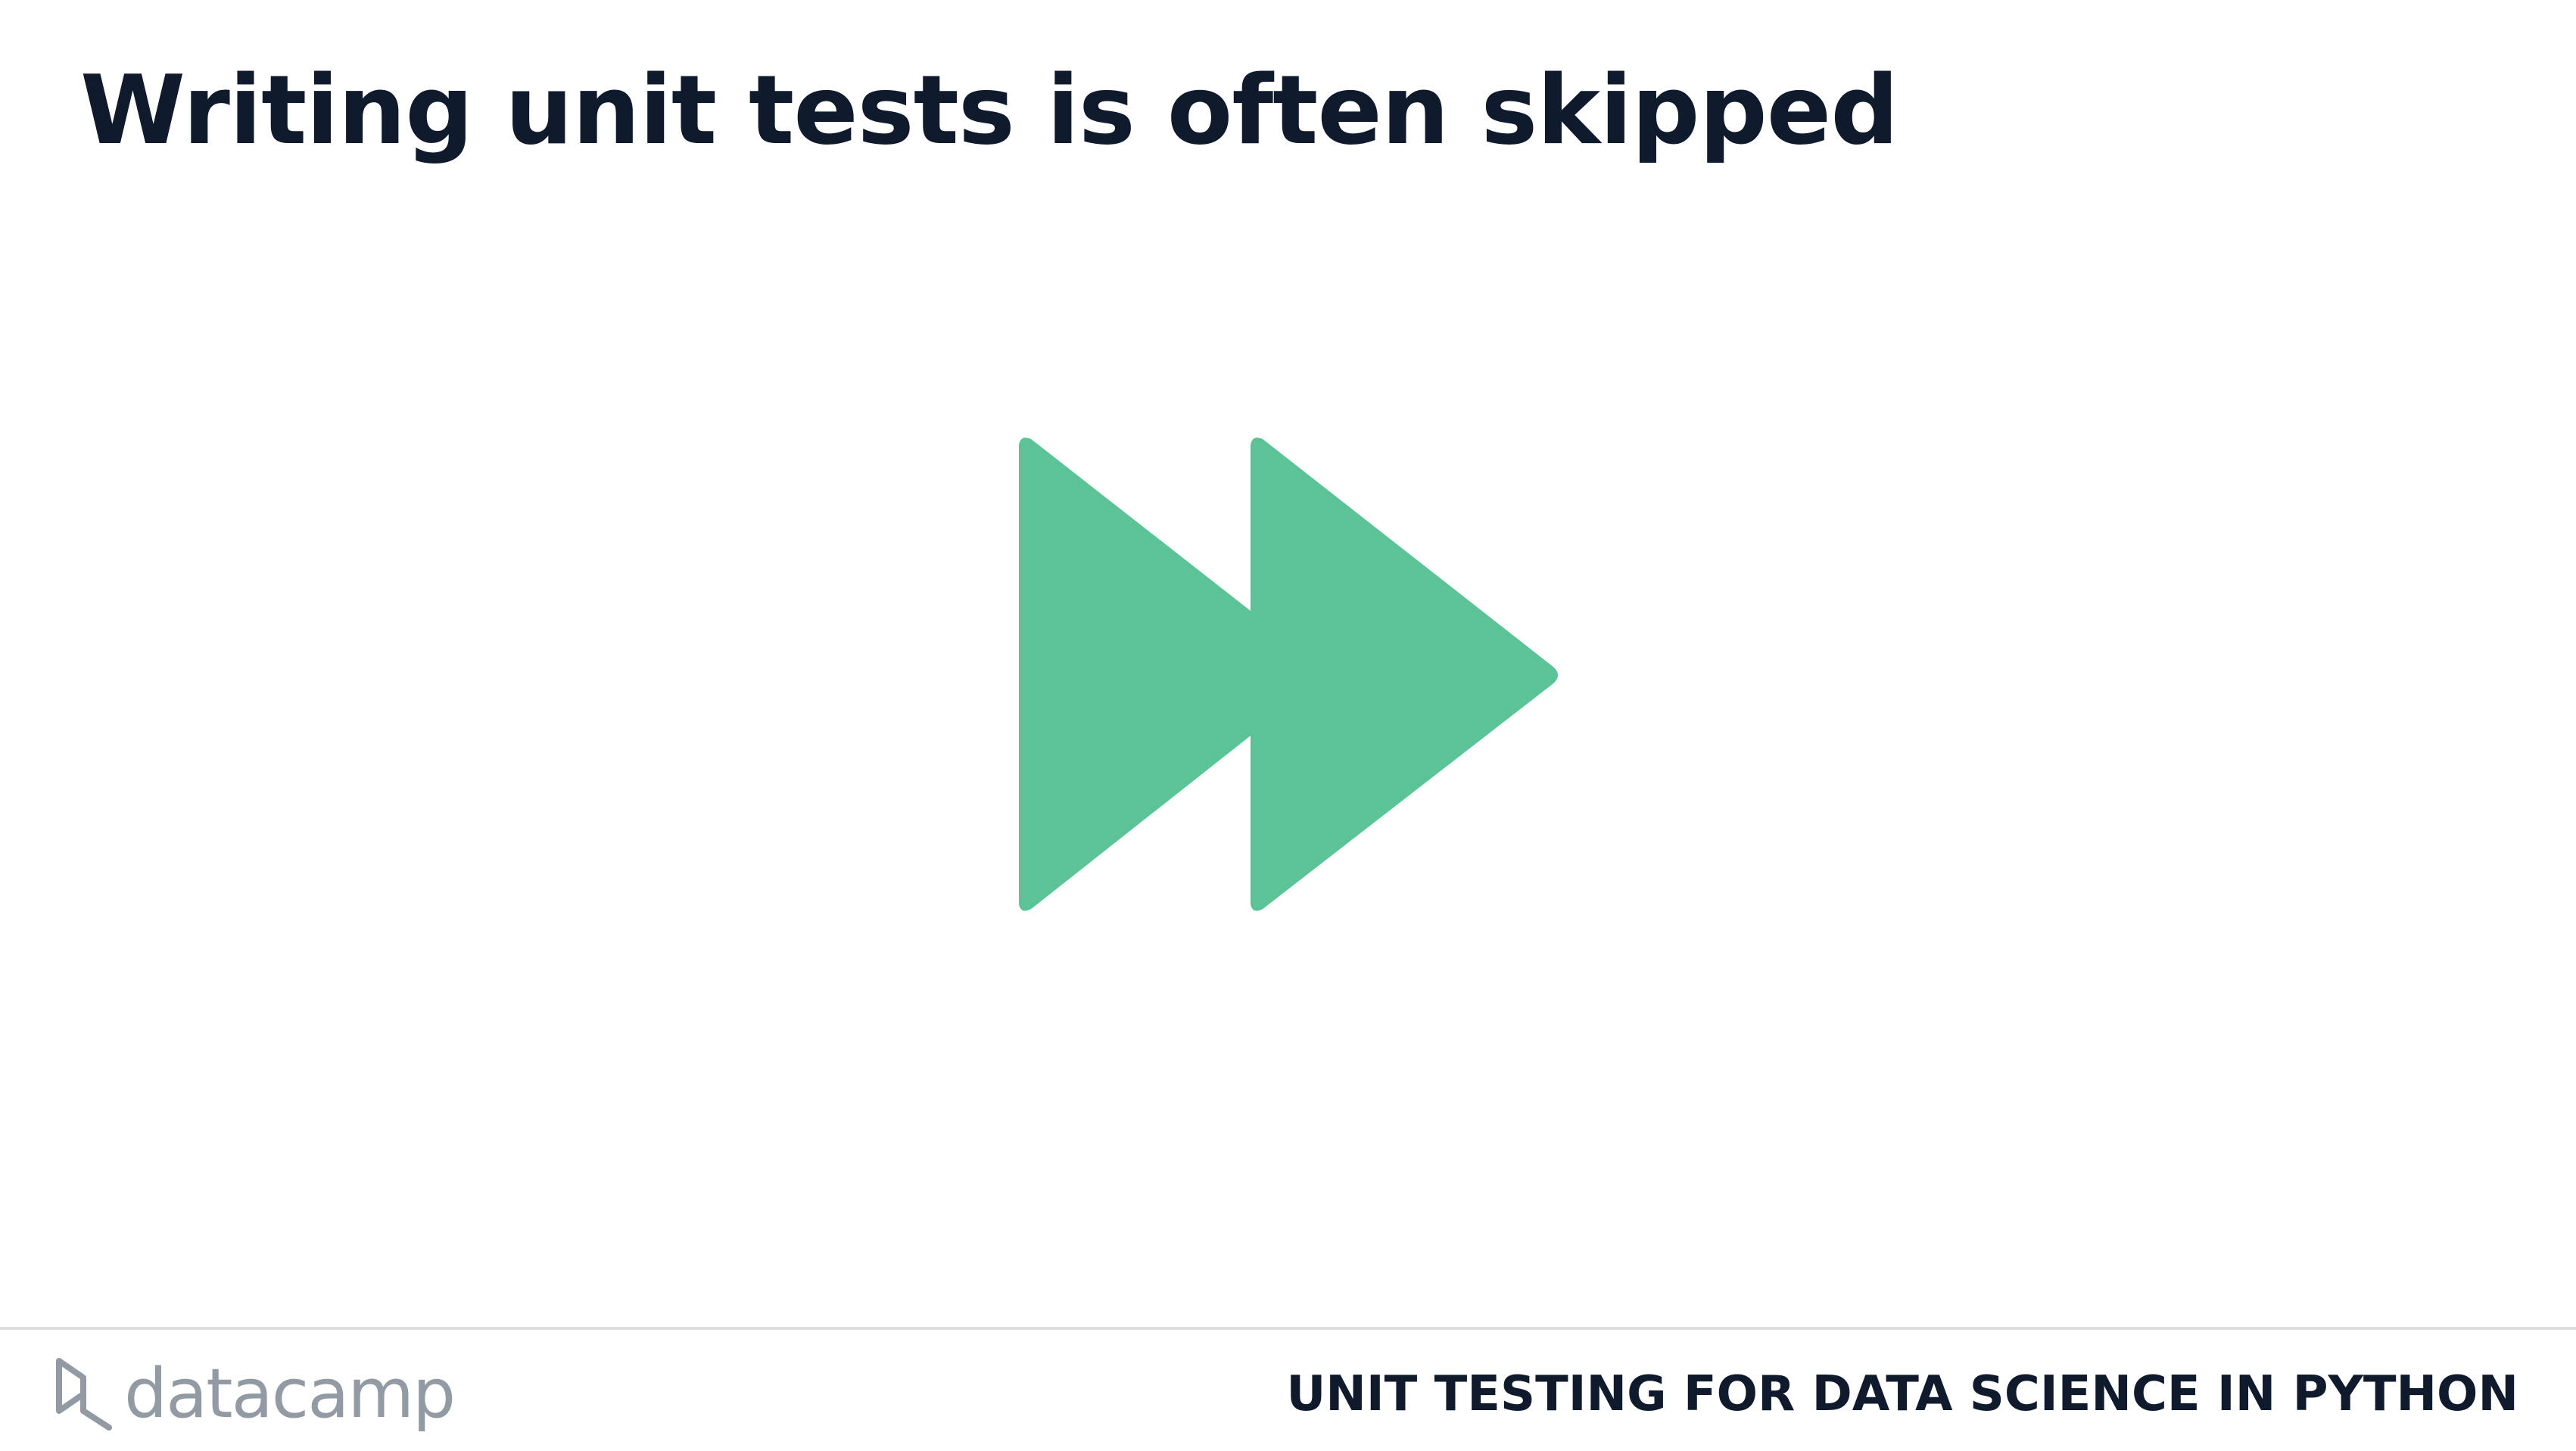  I want to click on datacamp-logo-icon, so click(84, 1394).